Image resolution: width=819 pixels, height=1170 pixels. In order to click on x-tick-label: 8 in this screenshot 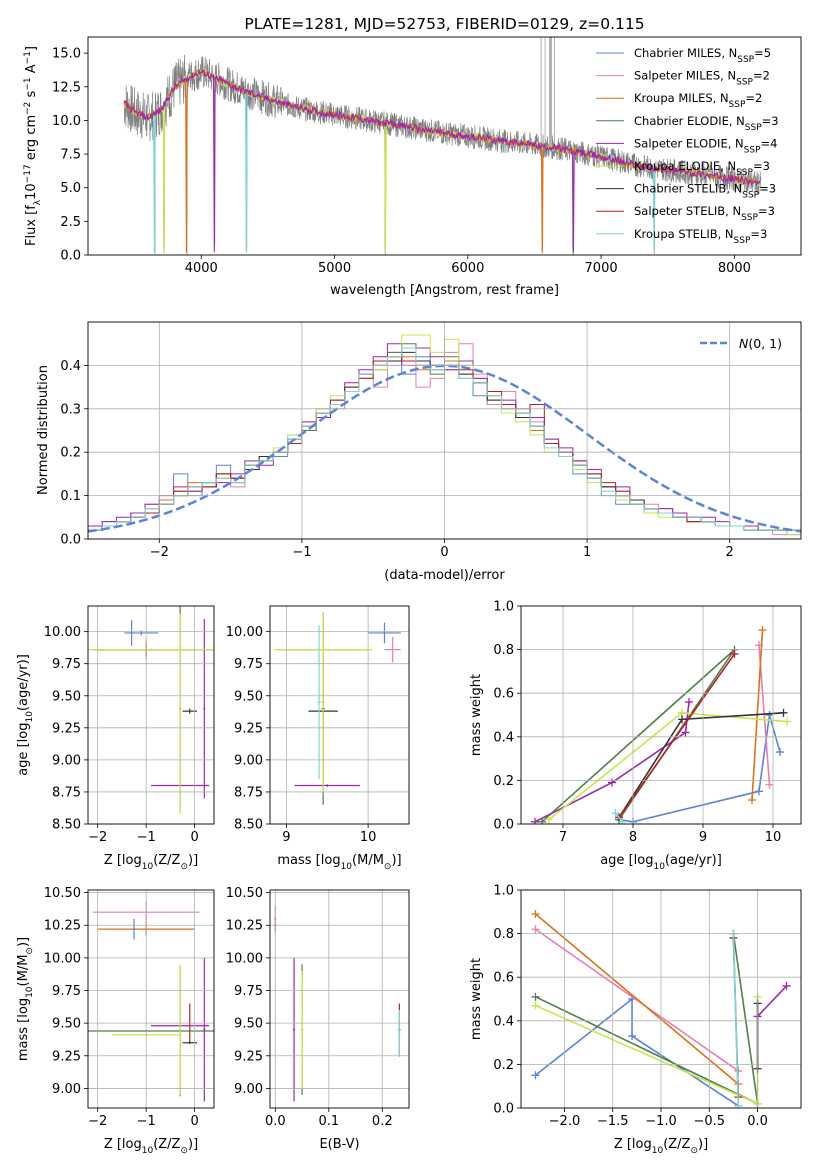, I will do `click(633, 837)`.